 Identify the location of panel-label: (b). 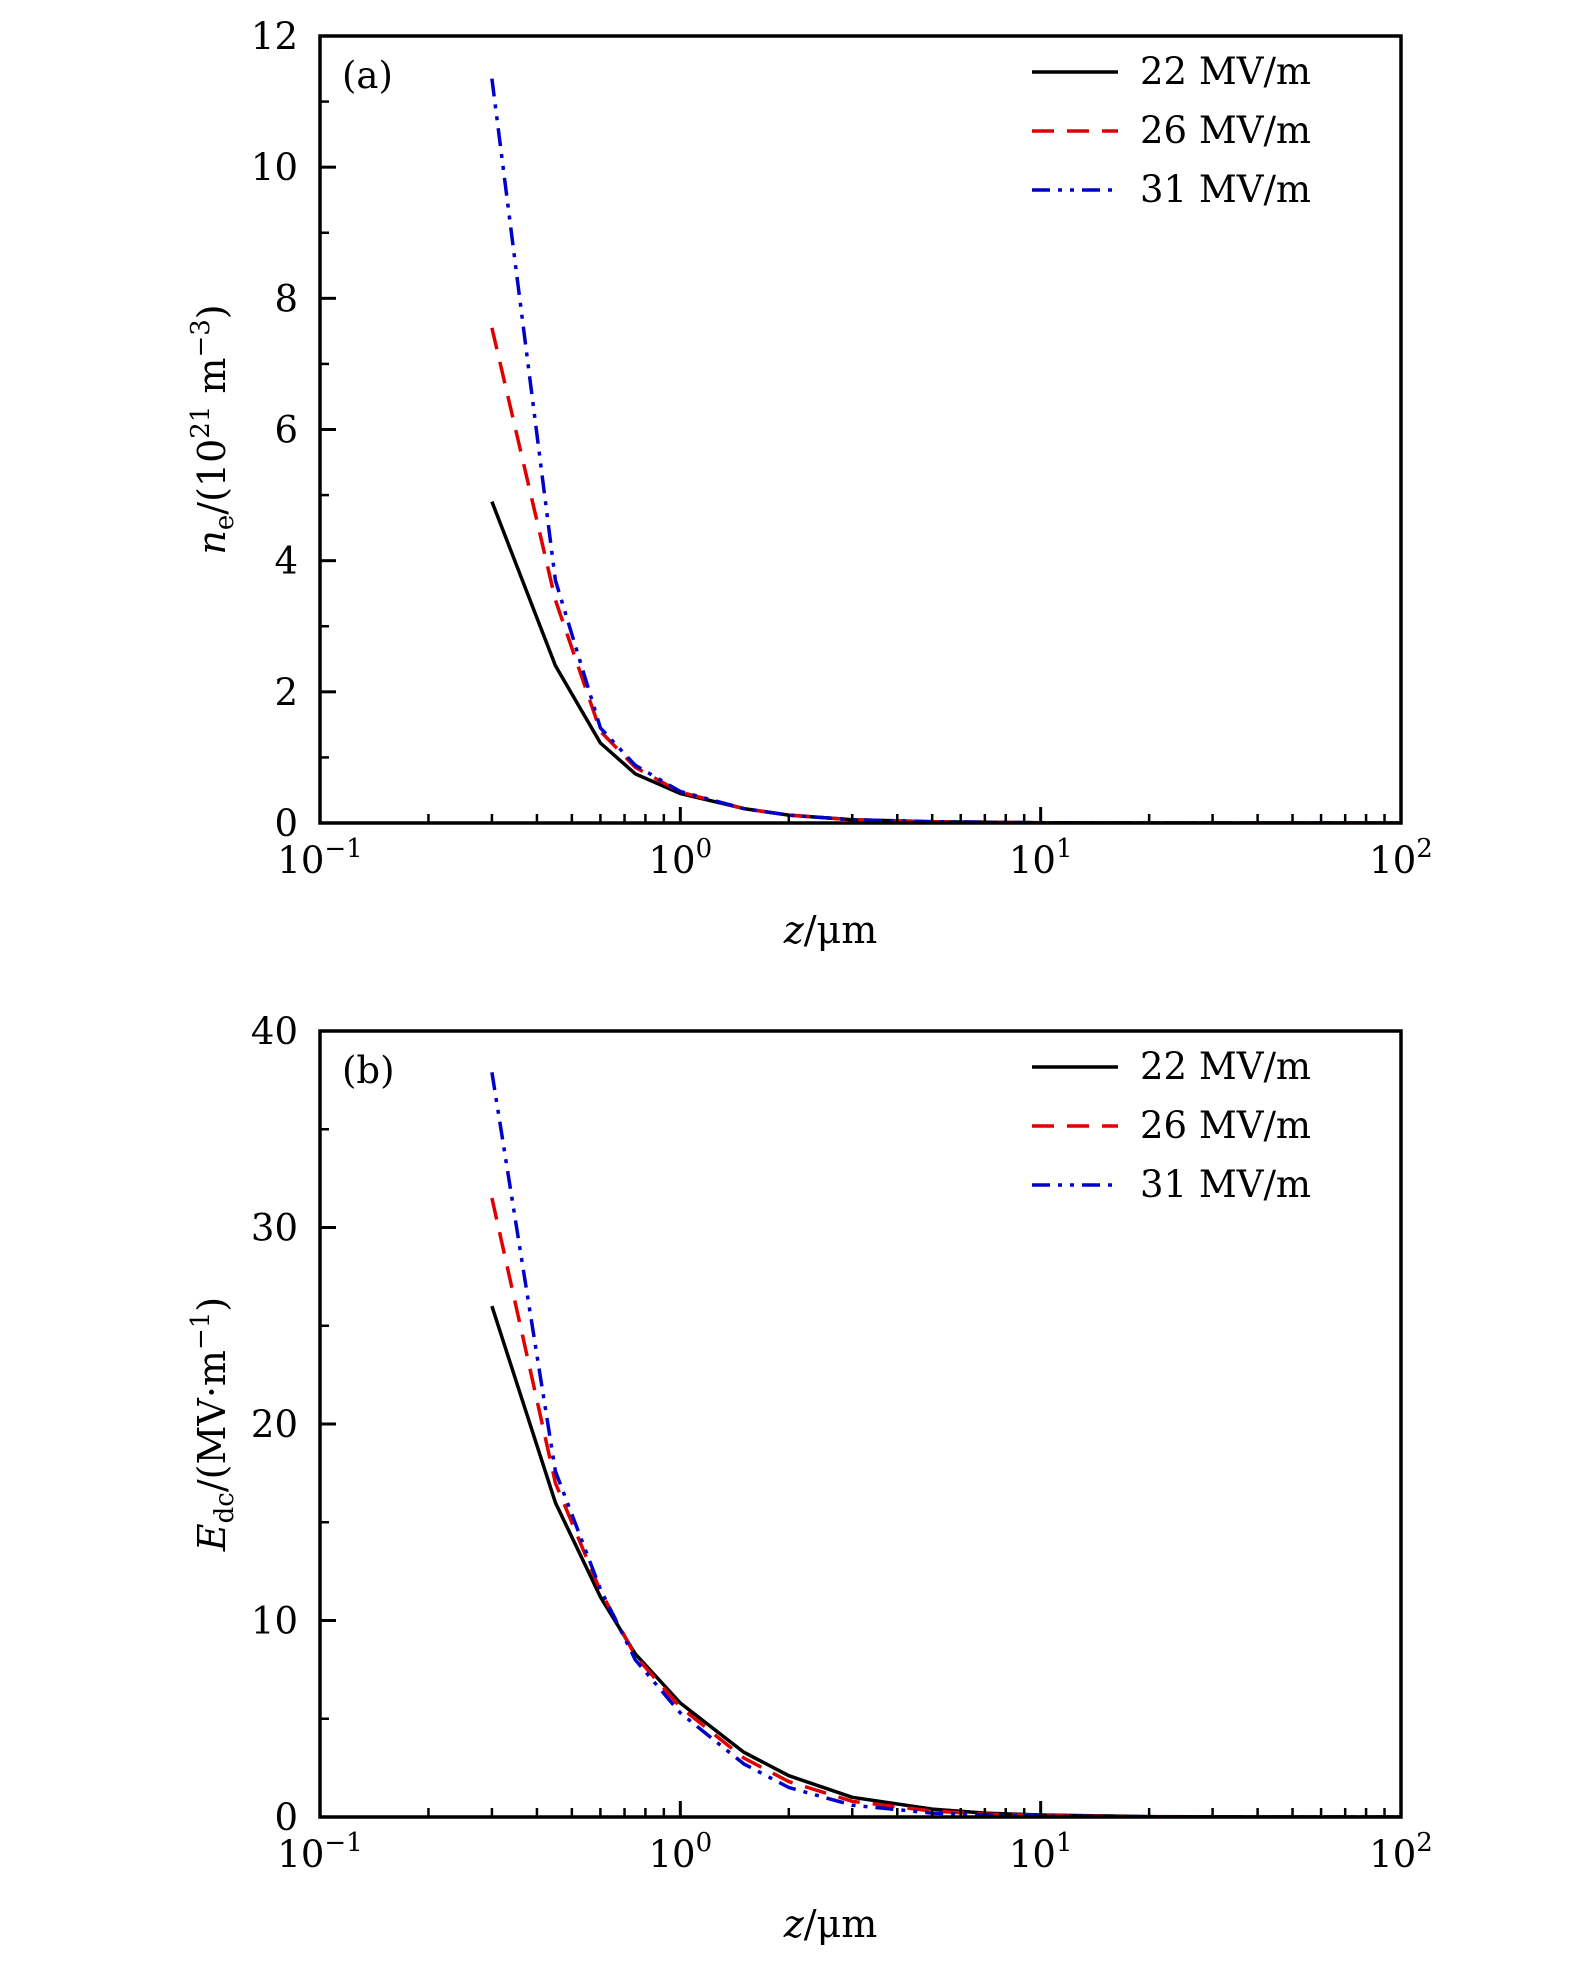
(368, 1070).